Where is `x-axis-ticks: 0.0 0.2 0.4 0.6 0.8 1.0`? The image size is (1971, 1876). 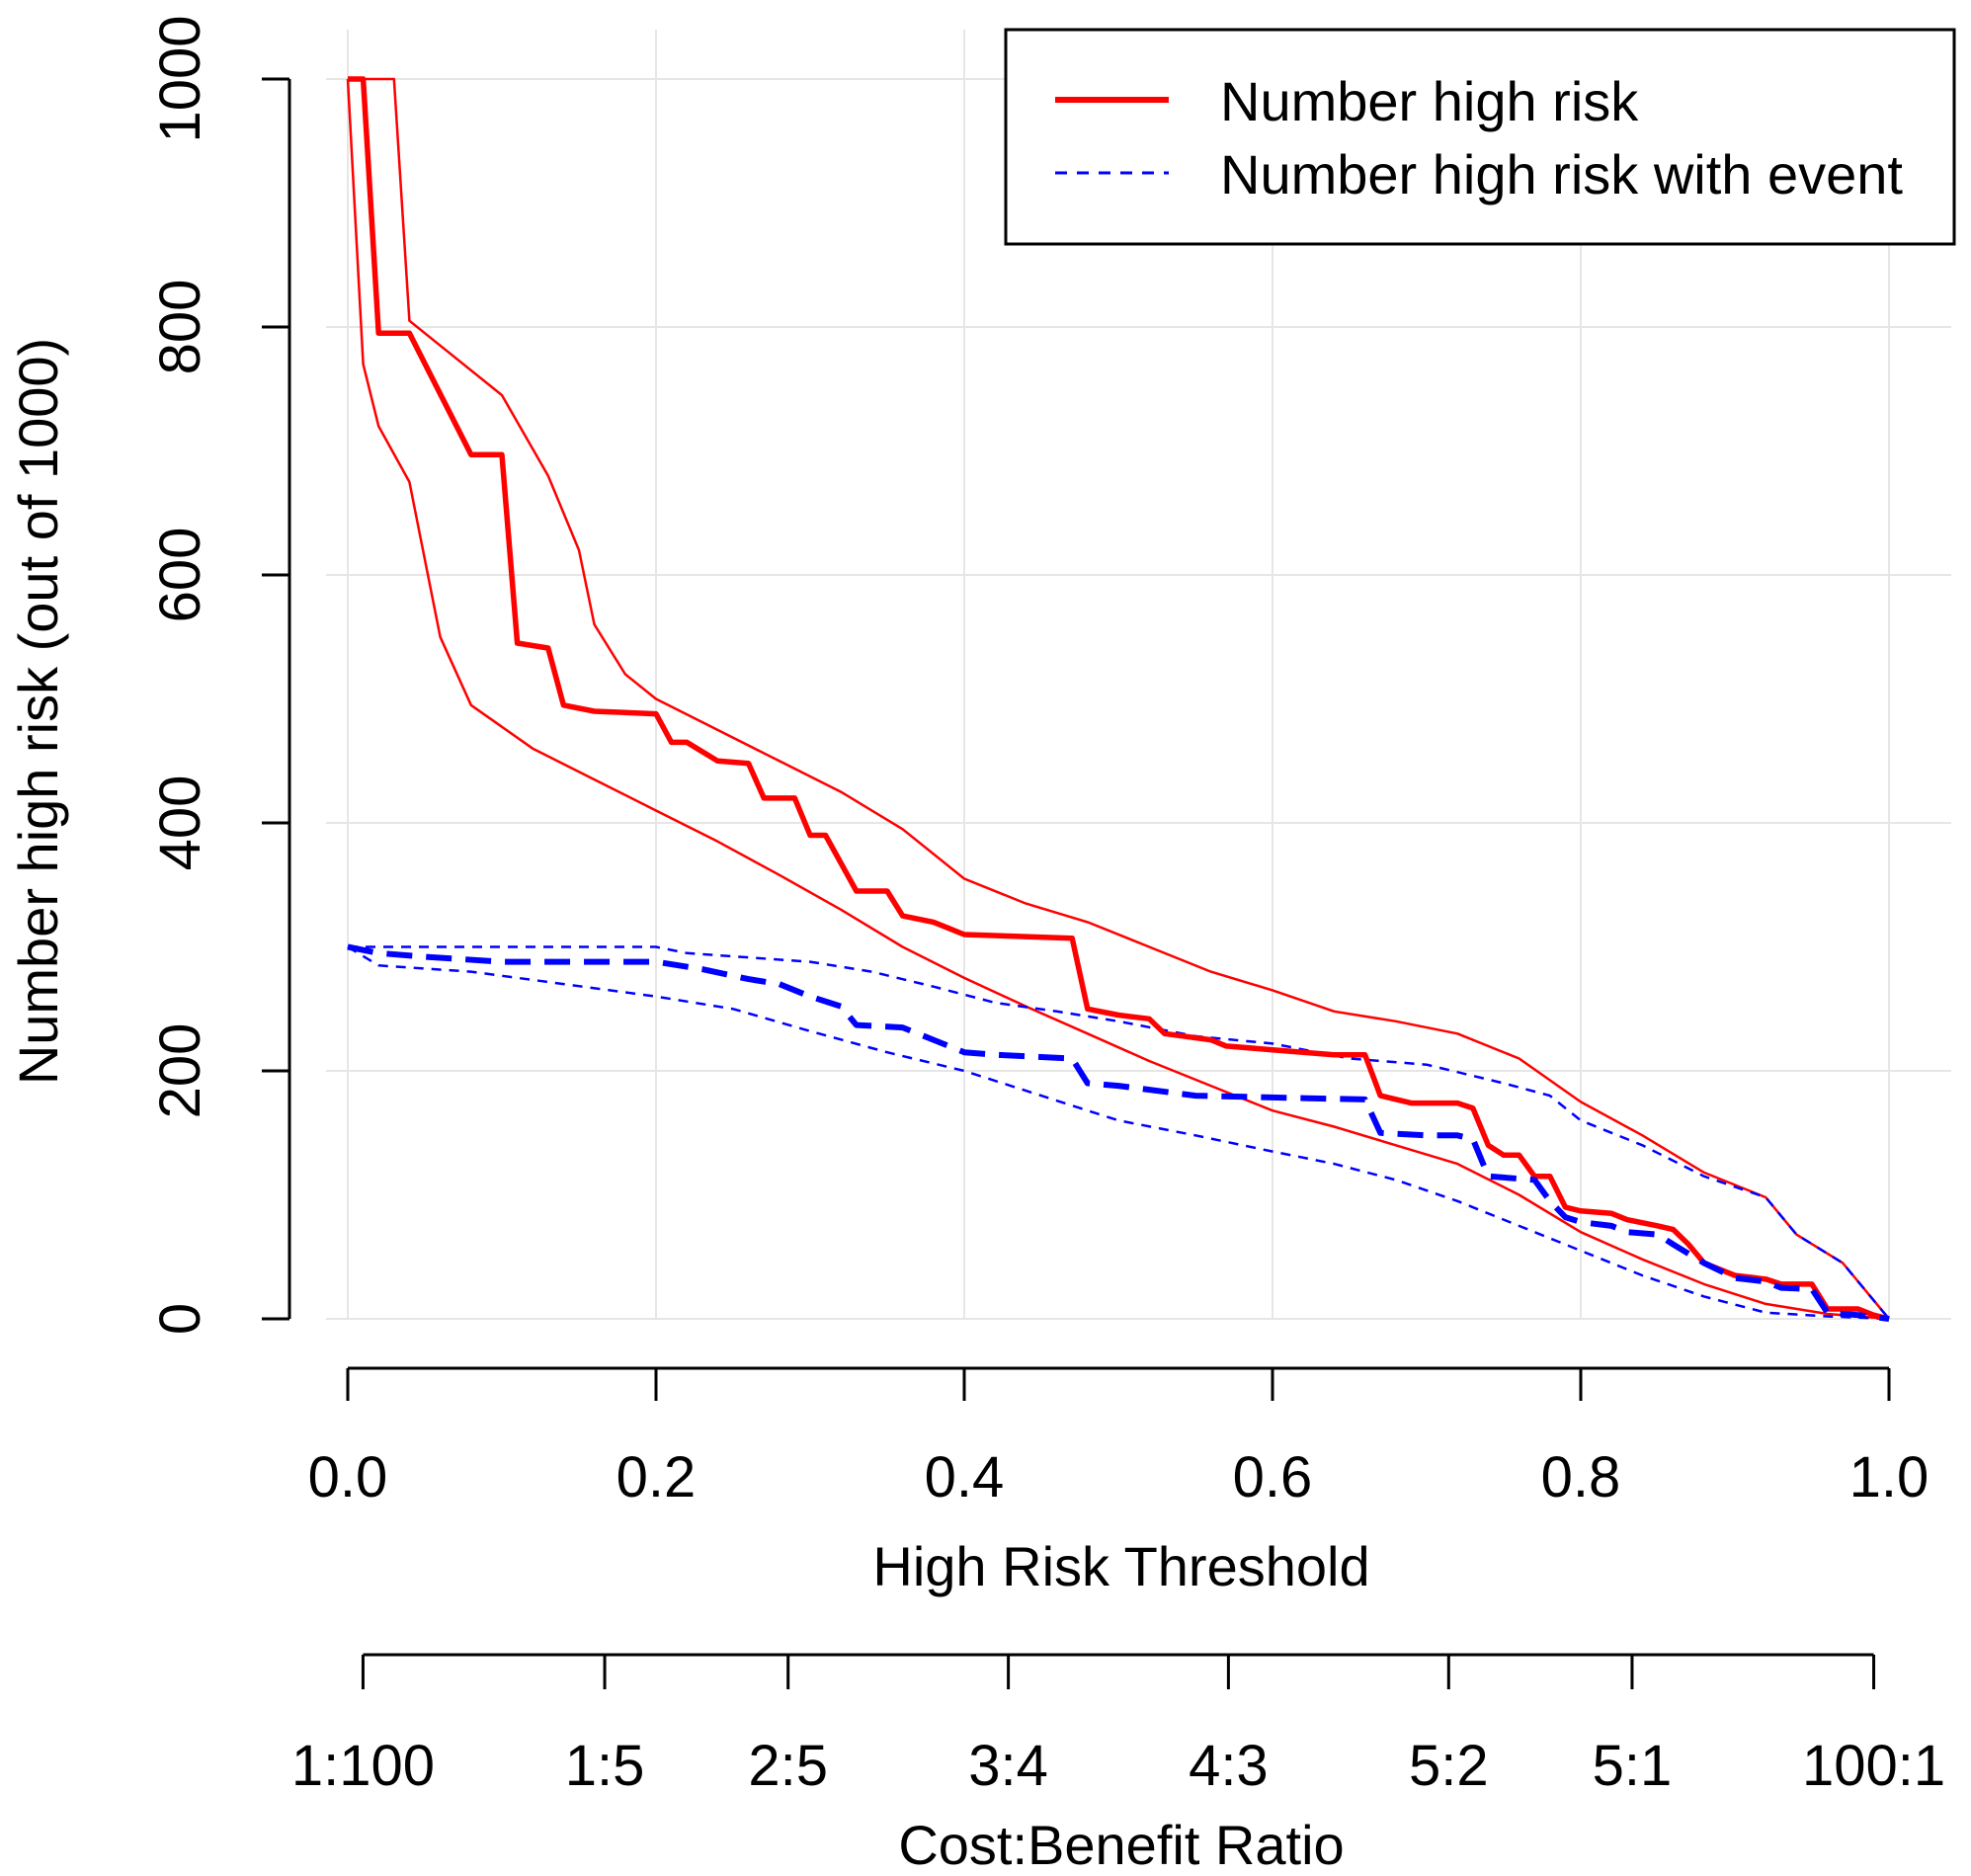
x-axis-ticks: 0.0 0.2 0.4 0.6 0.8 1.0 is located at coordinates (1119, 1439).